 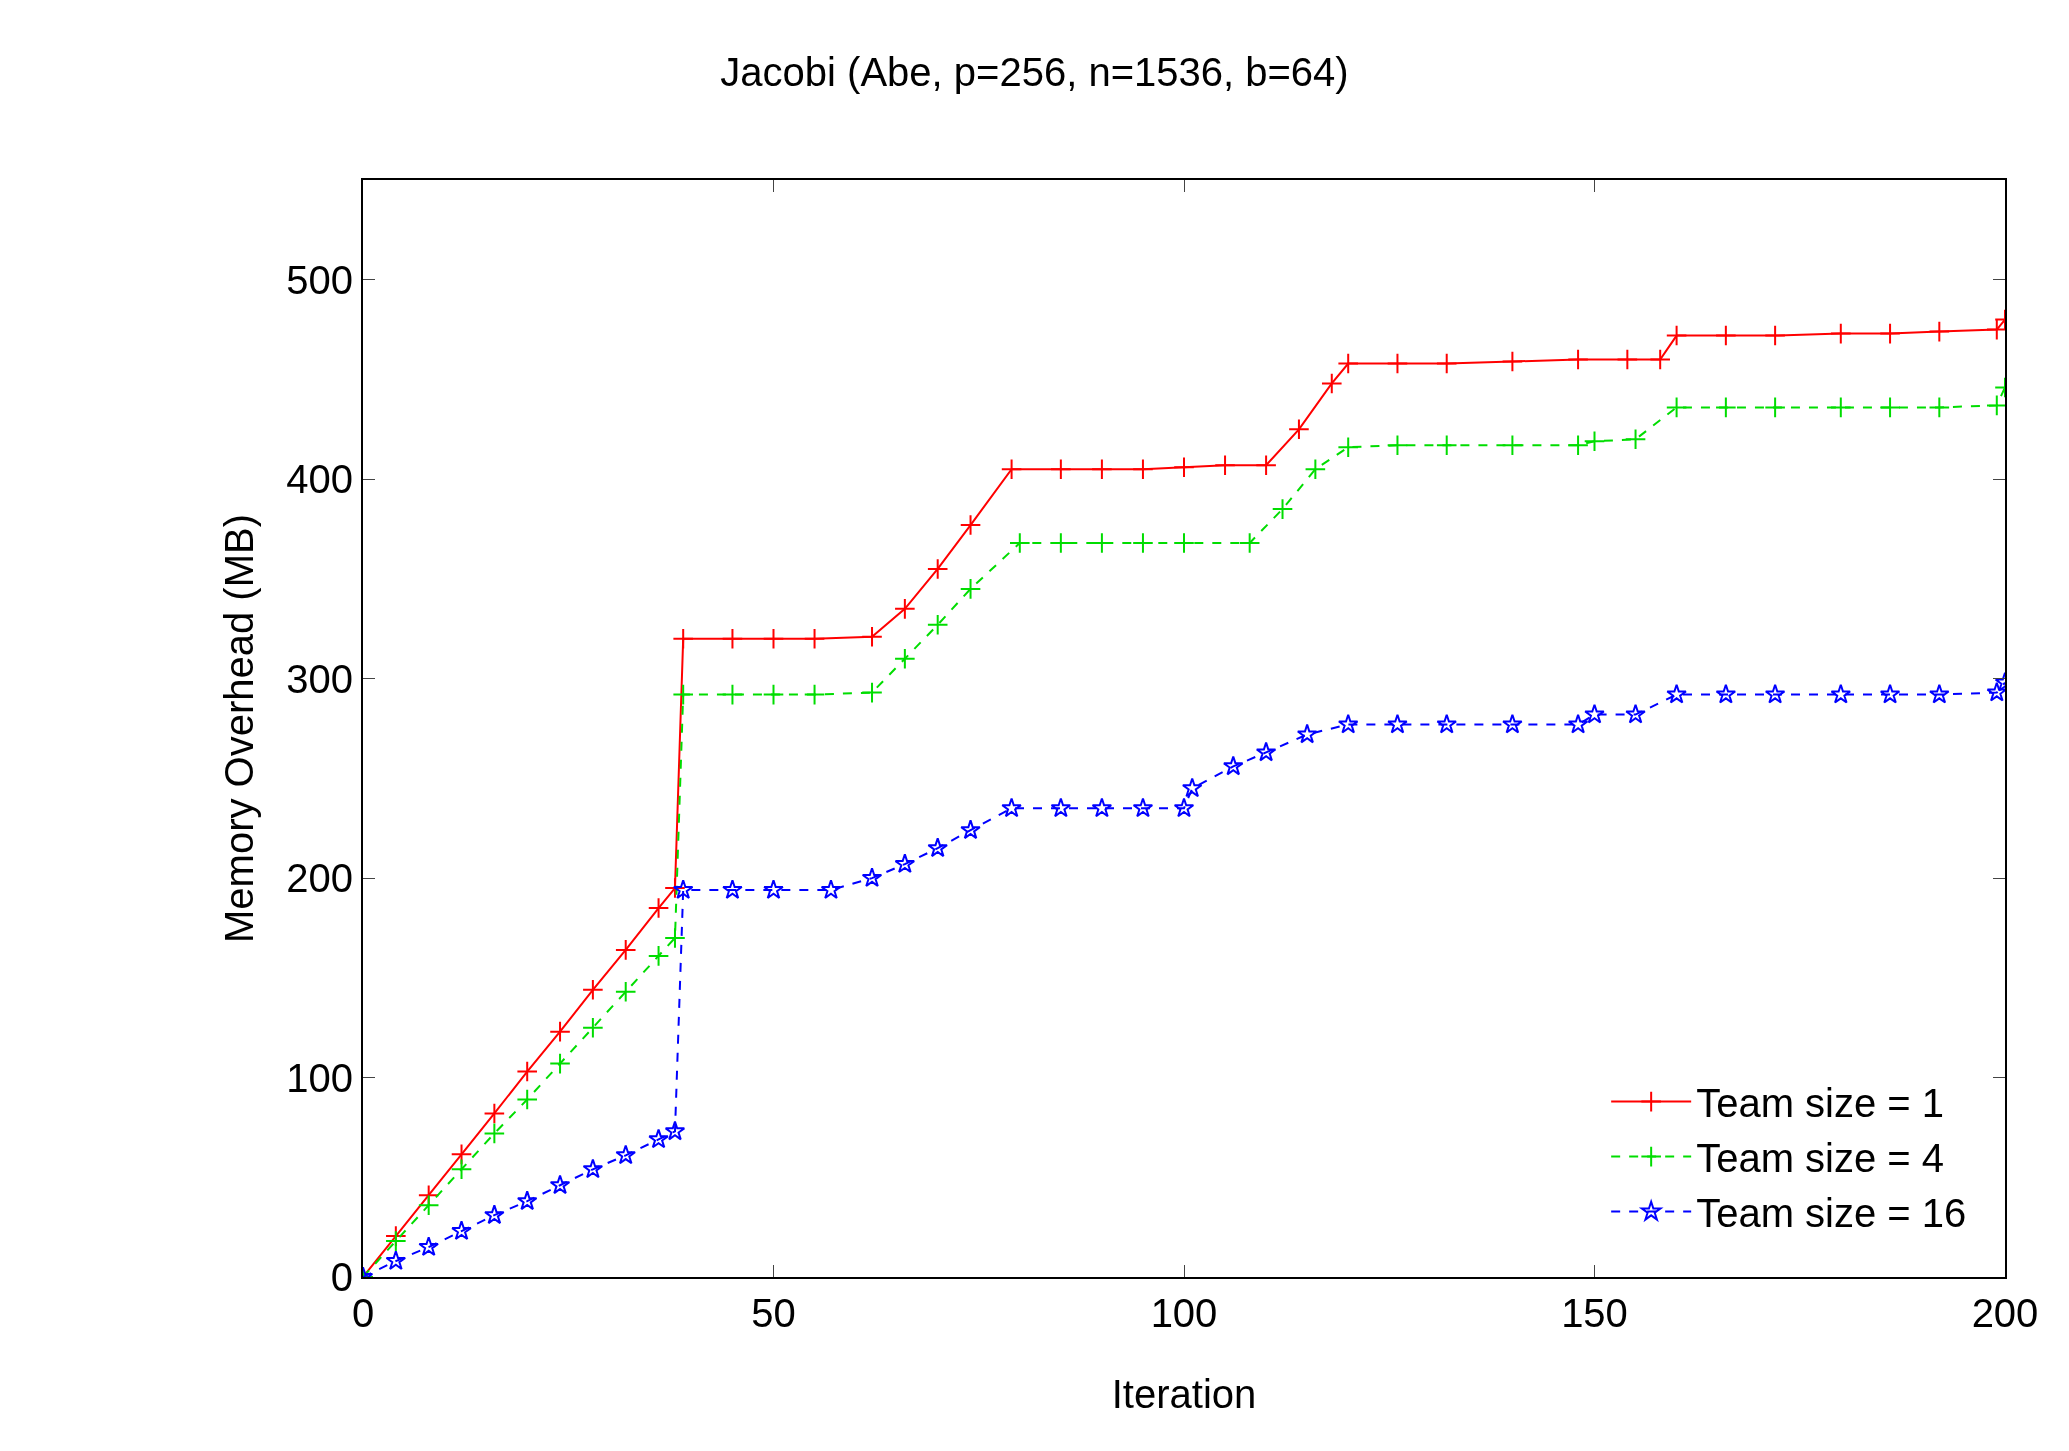 I want to click on x-tick-label: 200, so click(x=2005, y=1313).